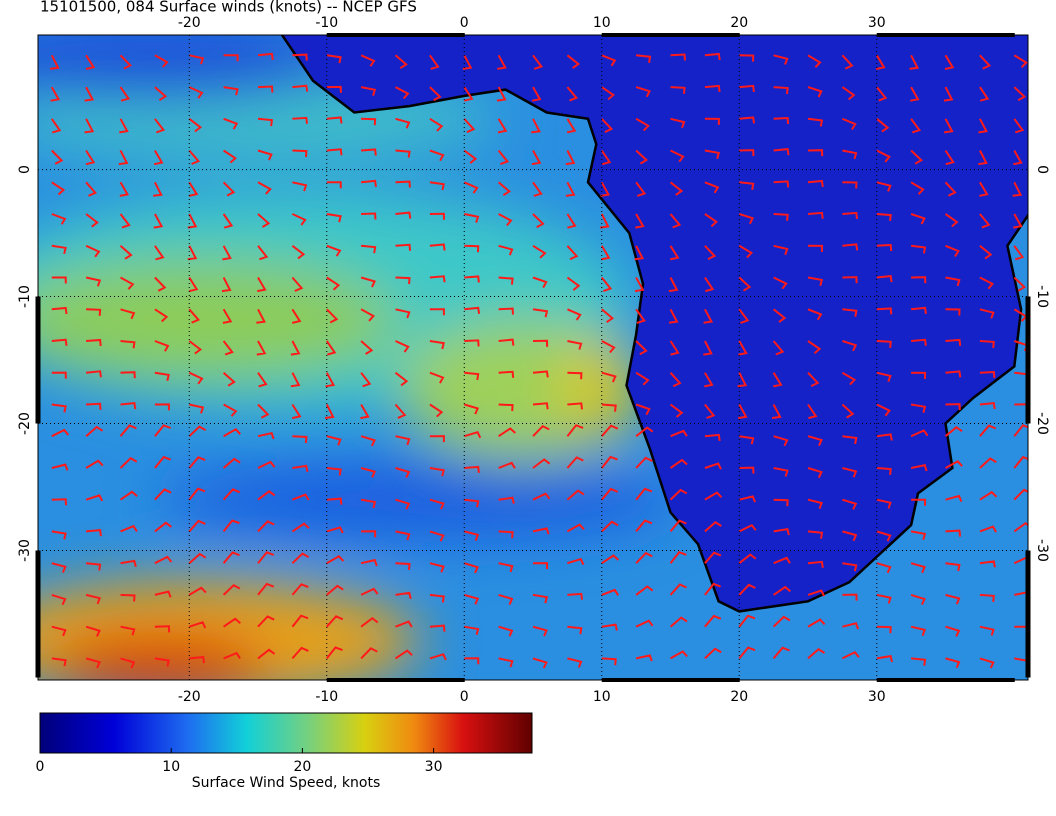 The width and height of the screenshot is (1056, 816). Describe the element at coordinates (1042, 296) in the screenshot. I see `lat-label-right: -10` at that location.